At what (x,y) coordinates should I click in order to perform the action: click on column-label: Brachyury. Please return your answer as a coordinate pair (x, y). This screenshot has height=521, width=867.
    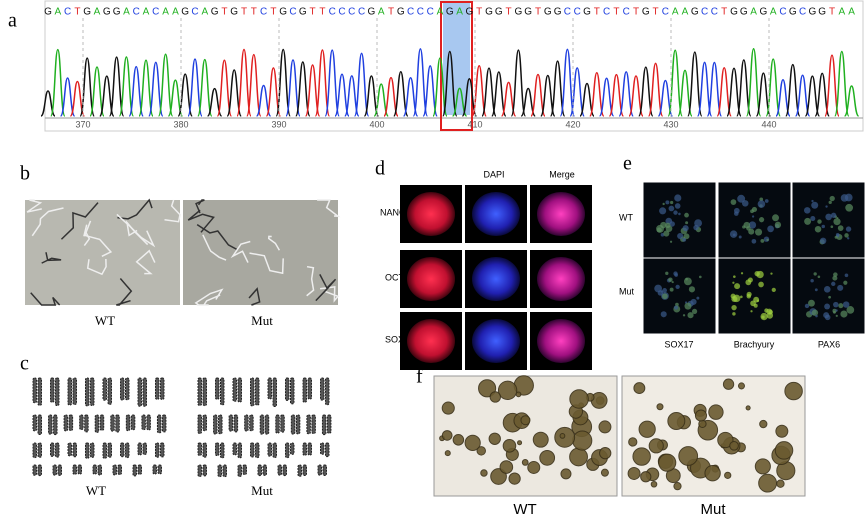
    Looking at the image, I should click on (754, 344).